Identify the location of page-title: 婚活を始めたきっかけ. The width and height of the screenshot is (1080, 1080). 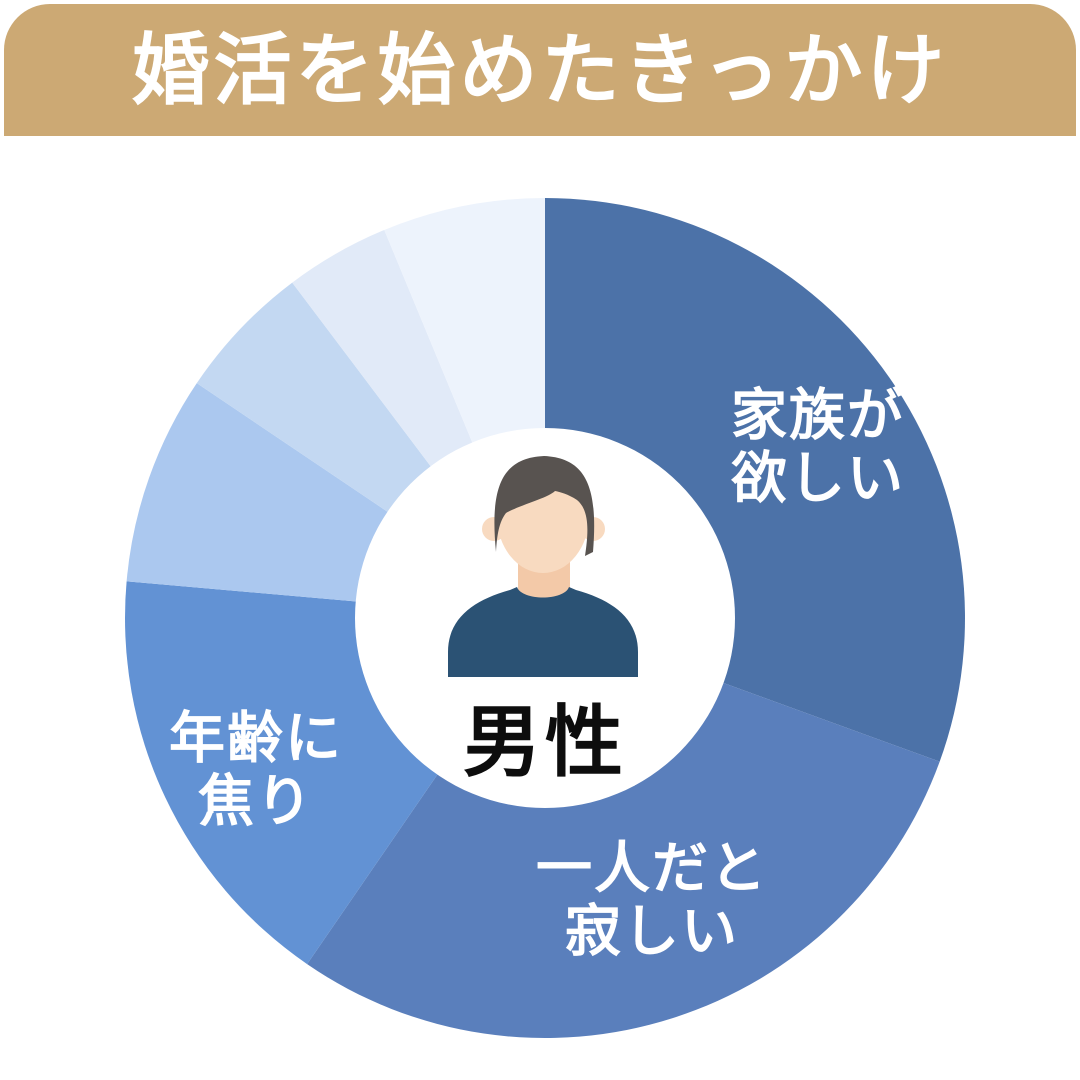
(540, 70).